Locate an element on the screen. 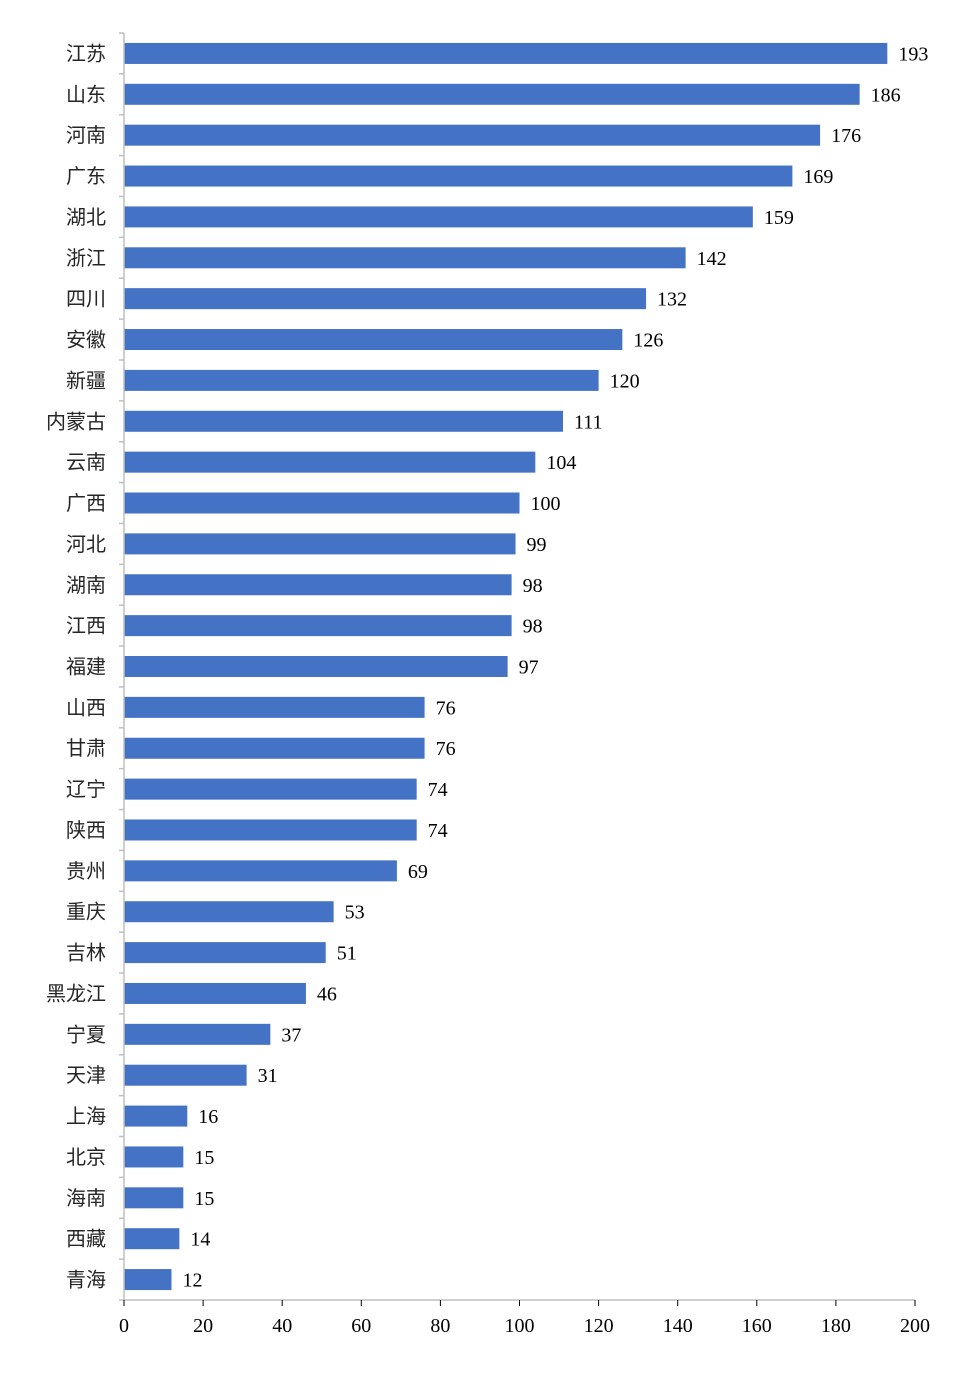 The height and width of the screenshot is (1374, 959). value-label-7: 126 is located at coordinates (648, 341).